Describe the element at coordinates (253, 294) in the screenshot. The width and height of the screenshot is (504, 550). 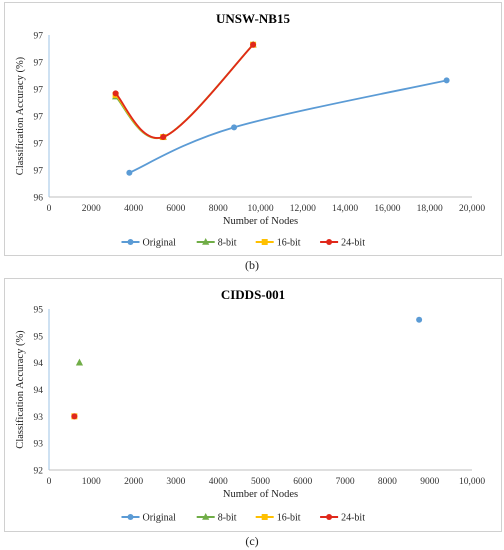
I see `chart-title: CIDDS-001` at that location.